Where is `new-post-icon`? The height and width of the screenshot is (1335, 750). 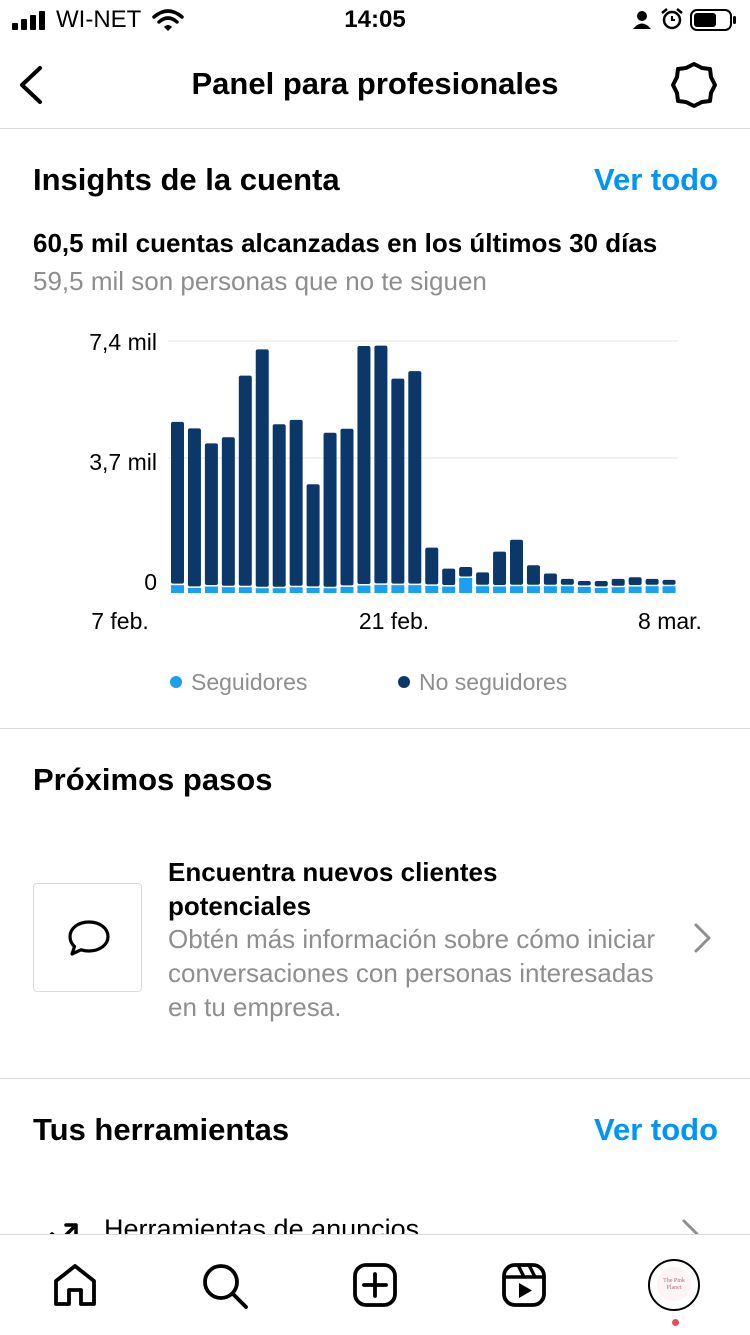
new-post-icon is located at coordinates (375, 1285).